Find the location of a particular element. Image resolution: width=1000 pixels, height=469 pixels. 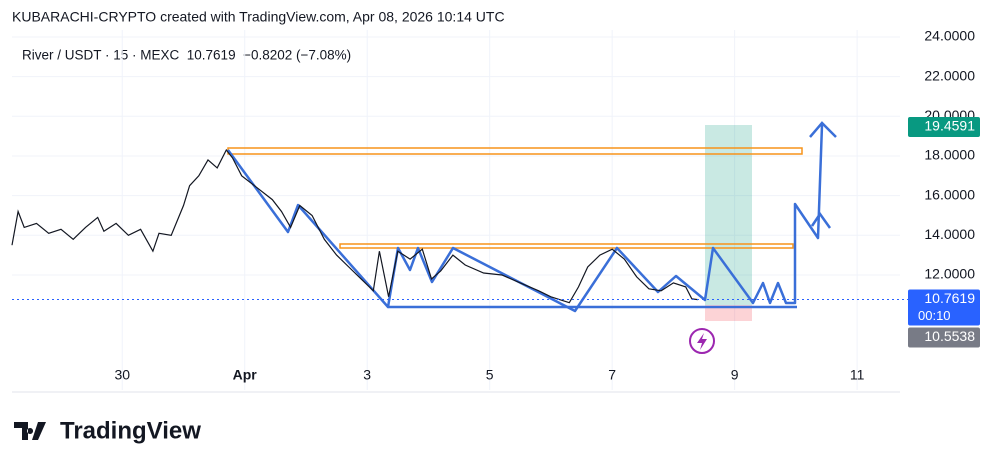

x-tick-label: 30 is located at coordinates (122, 375).